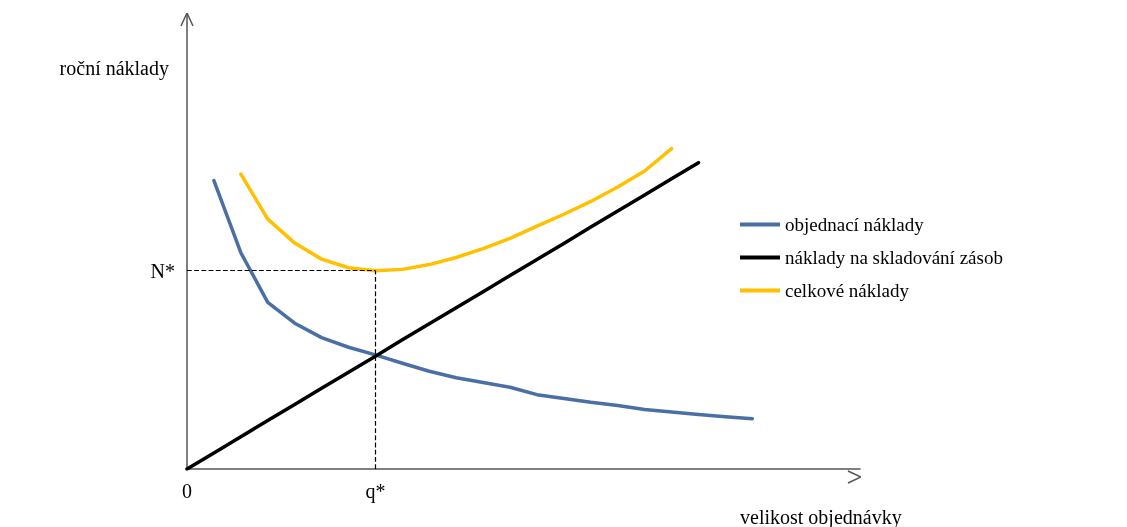 The height and width of the screenshot is (527, 1127). Describe the element at coordinates (114, 68) in the screenshot. I see `y-axis-title: roční náklady` at that location.